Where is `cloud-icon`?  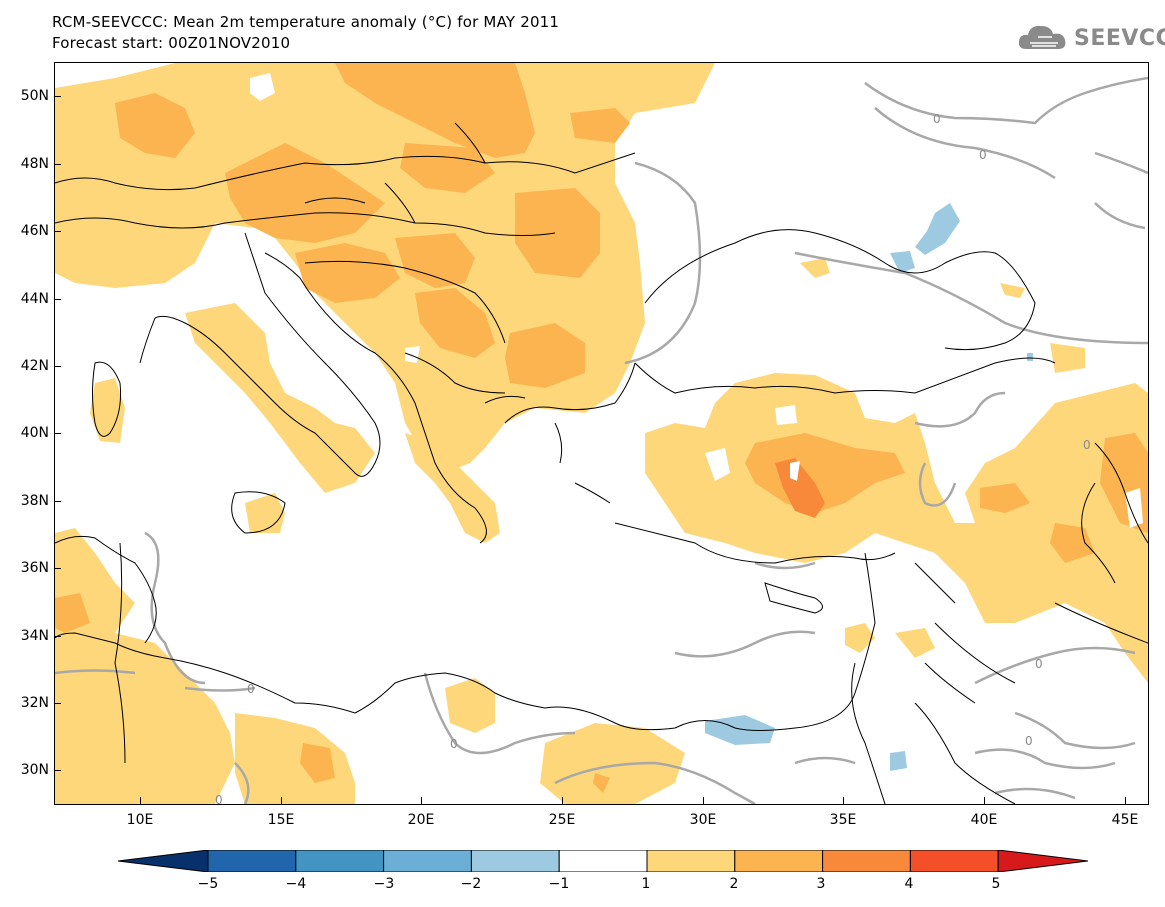
cloud-icon is located at coordinates (1042, 37).